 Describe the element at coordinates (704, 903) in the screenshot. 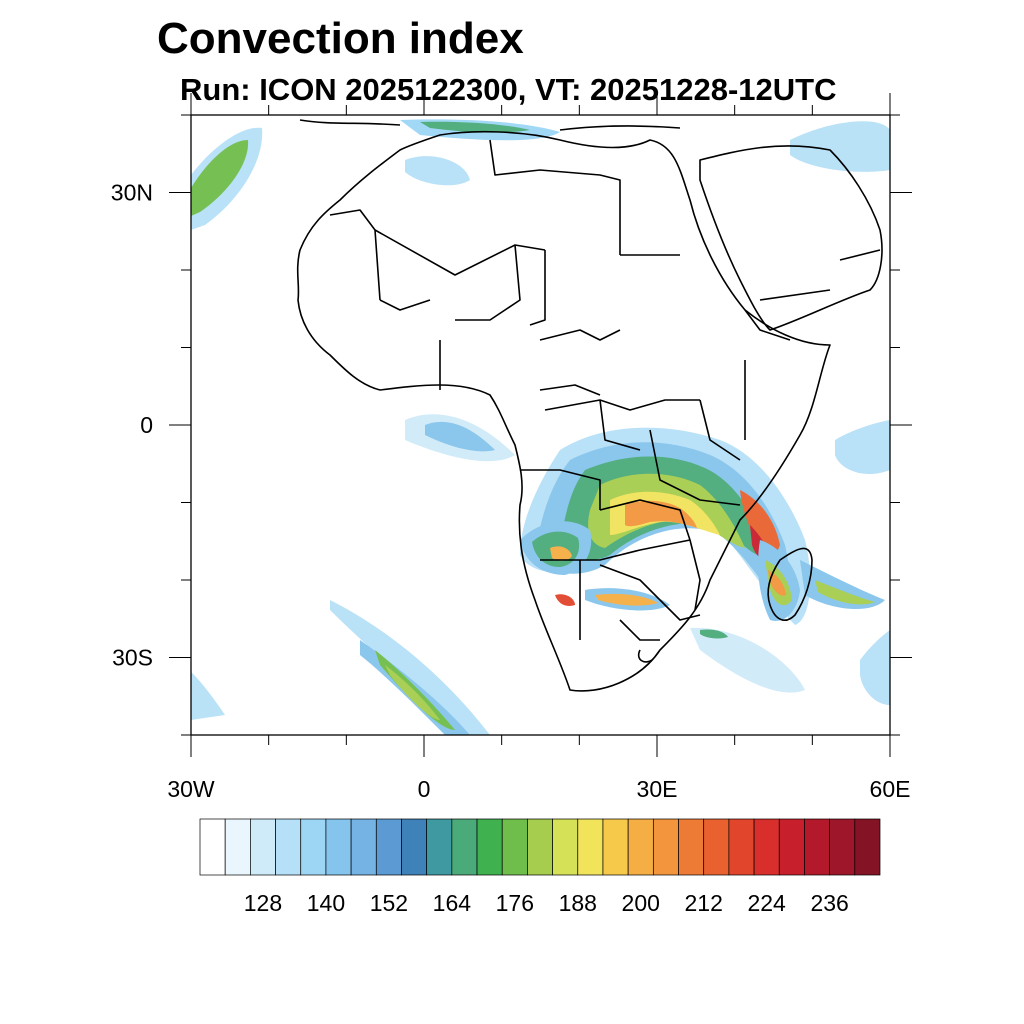

I see `colorbar-label: 212` at that location.